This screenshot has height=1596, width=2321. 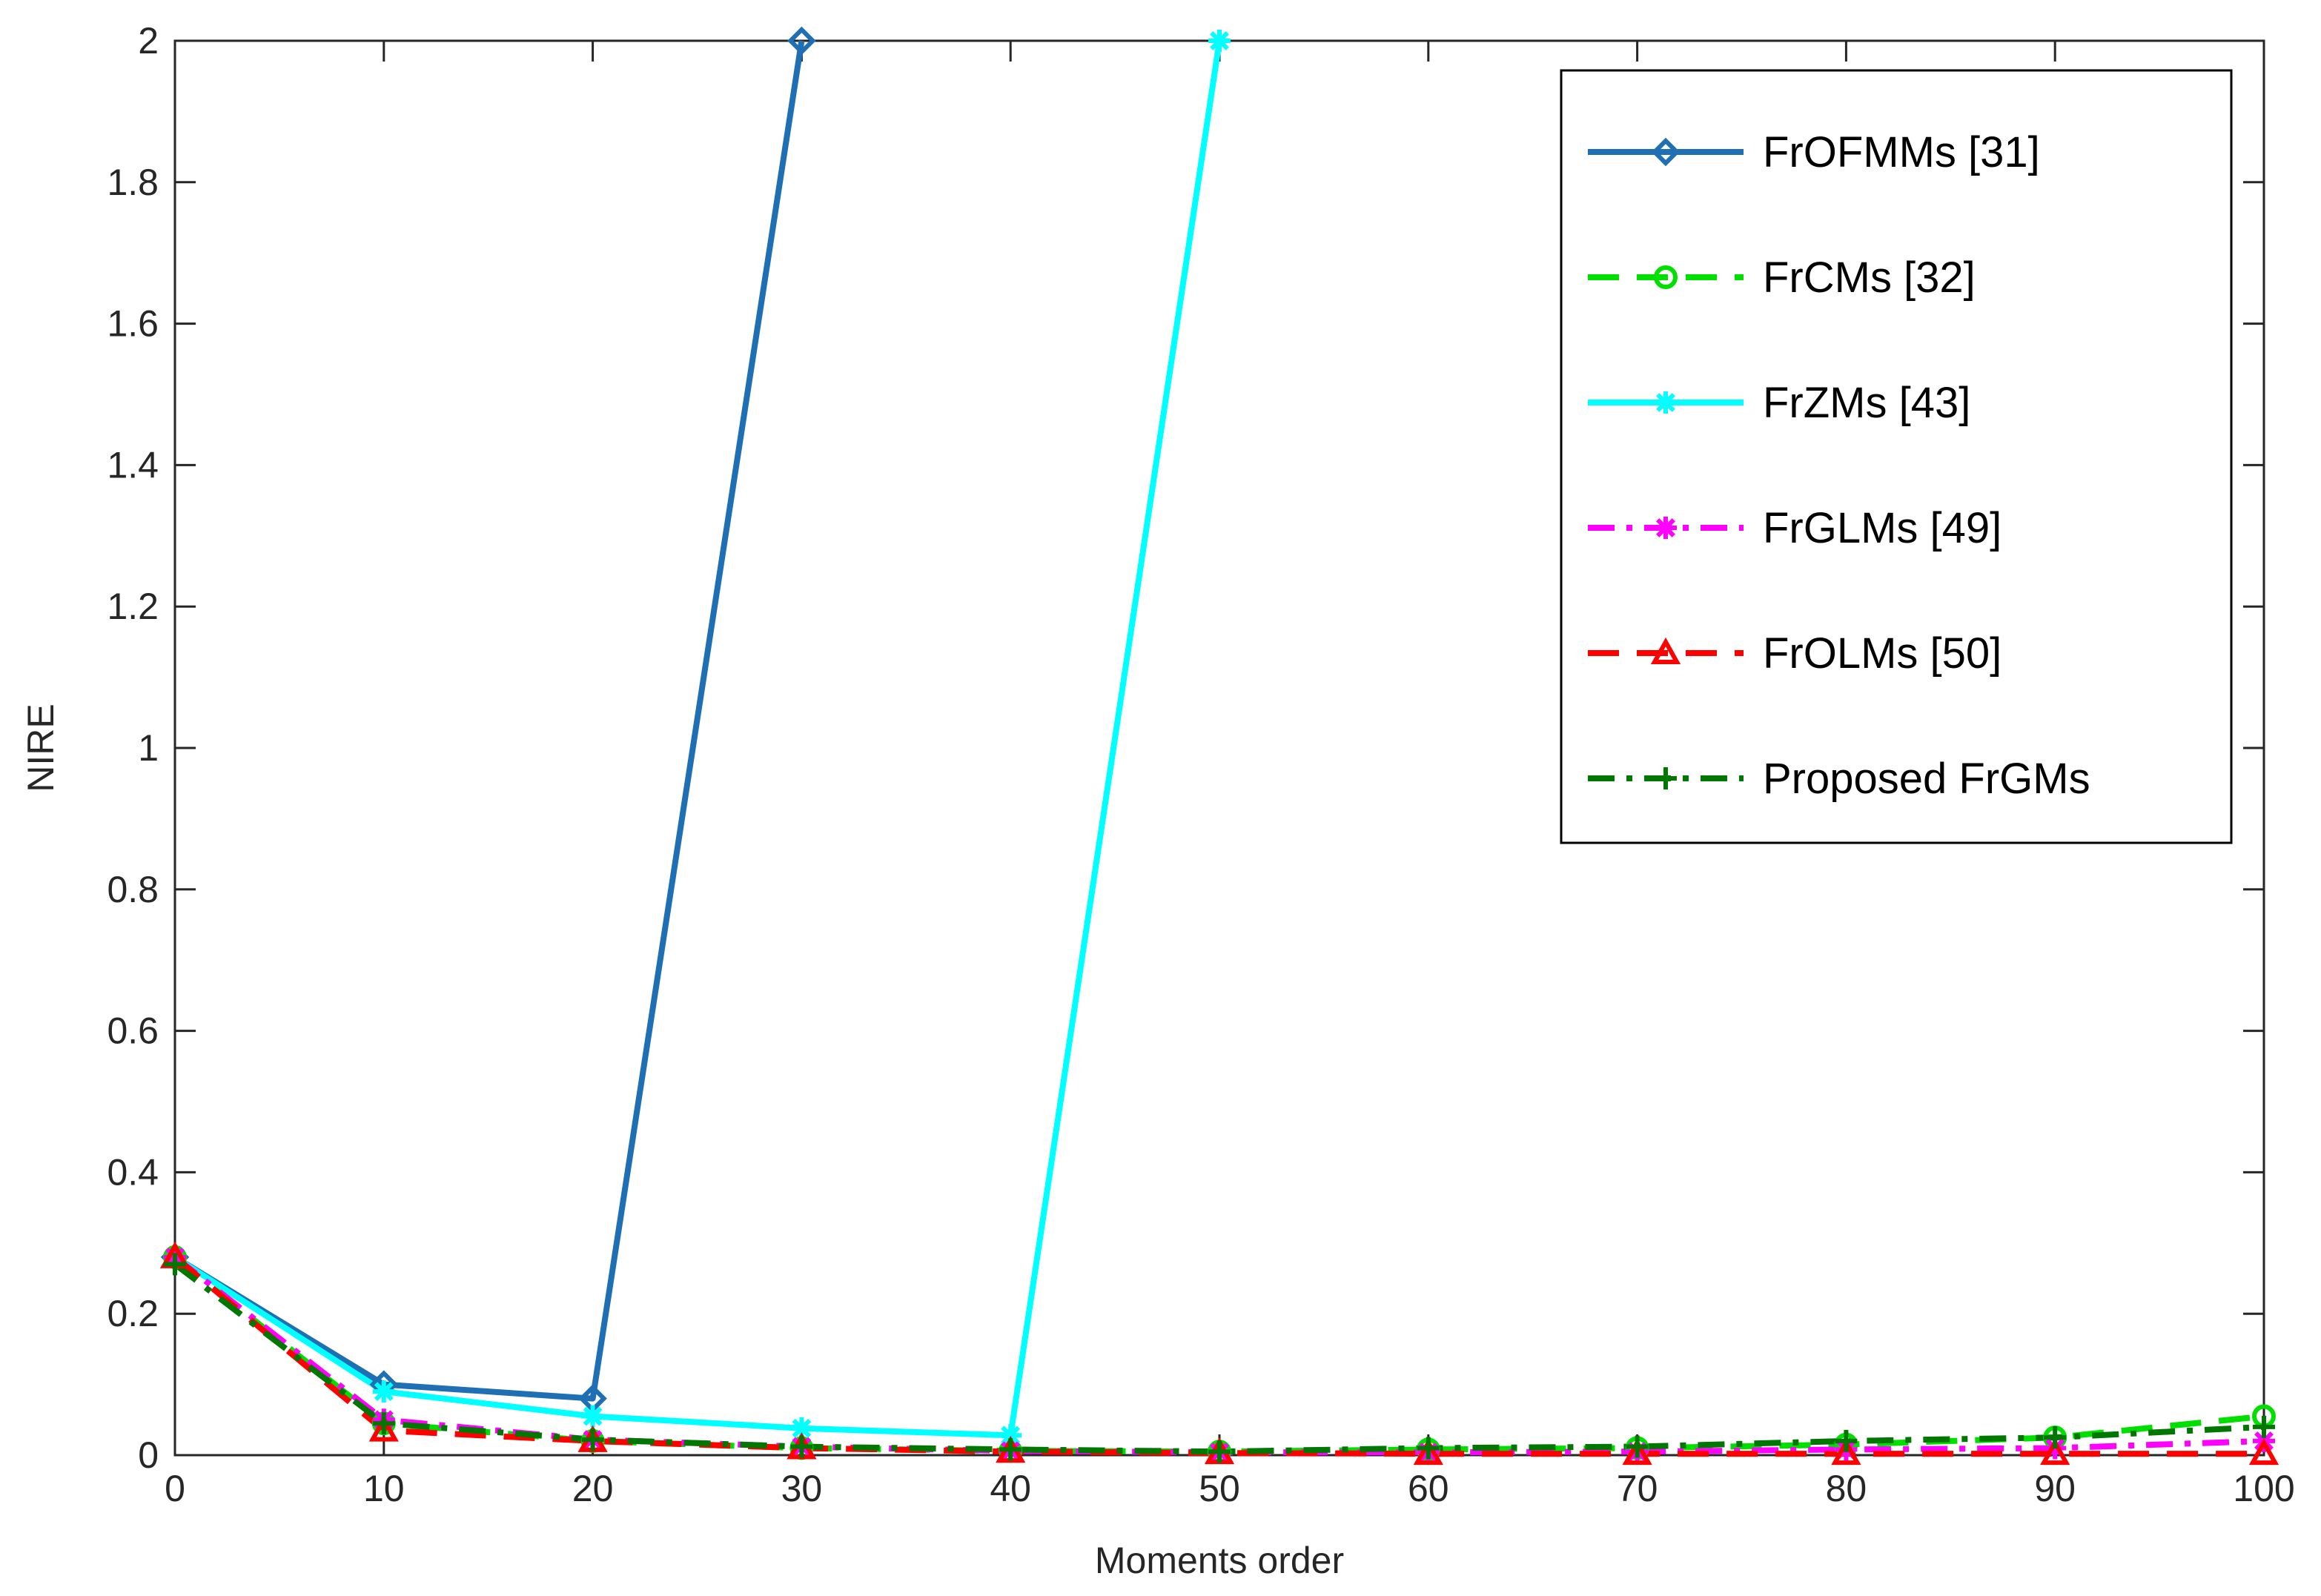 I want to click on x-tick-label: 100, so click(x=2263, y=1488).